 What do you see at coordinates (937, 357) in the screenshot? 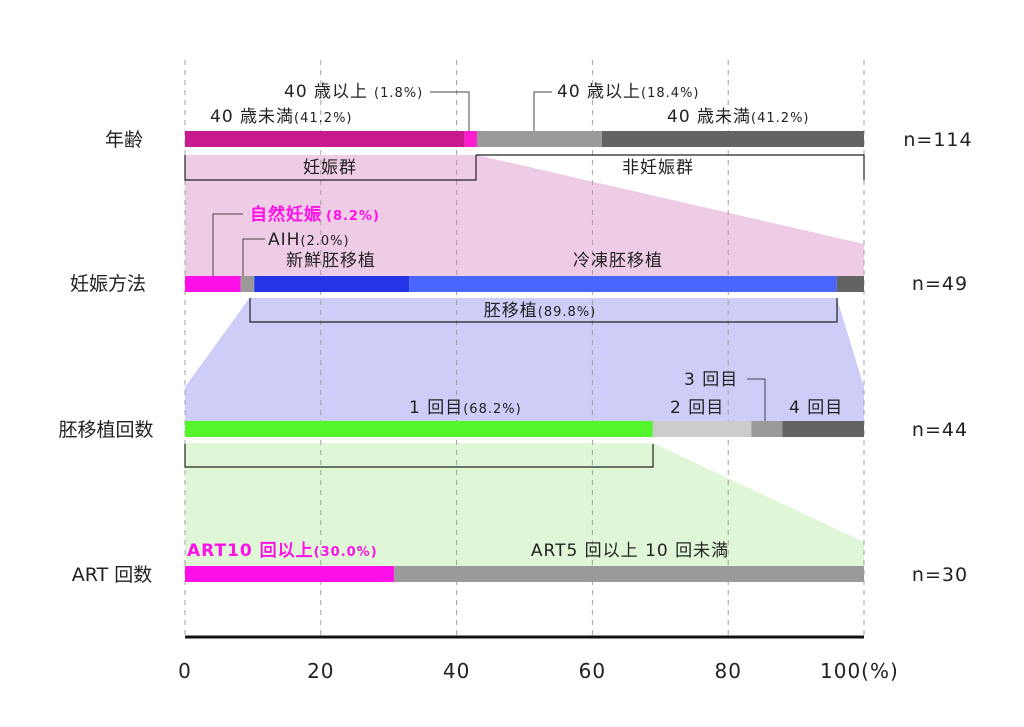
I see `n-labels: n=114 n=49 n=44 n=30` at bounding box center [937, 357].